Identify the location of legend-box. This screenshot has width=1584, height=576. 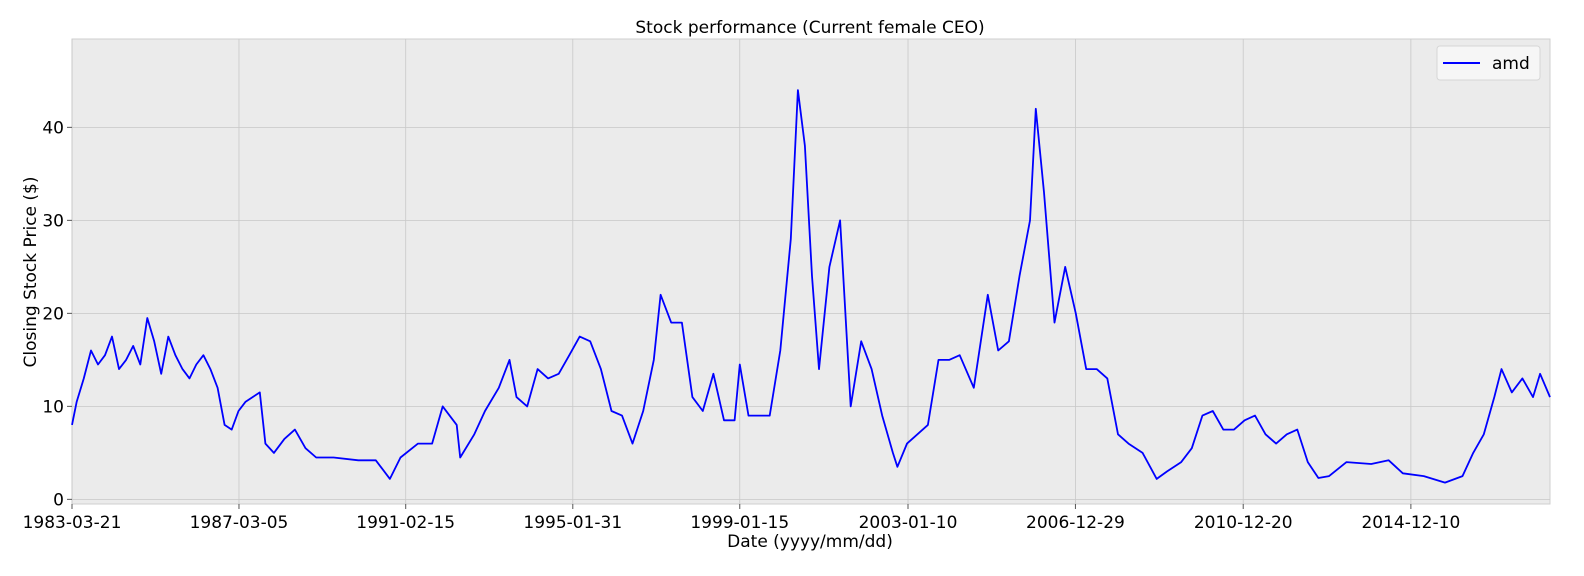
(1488, 63).